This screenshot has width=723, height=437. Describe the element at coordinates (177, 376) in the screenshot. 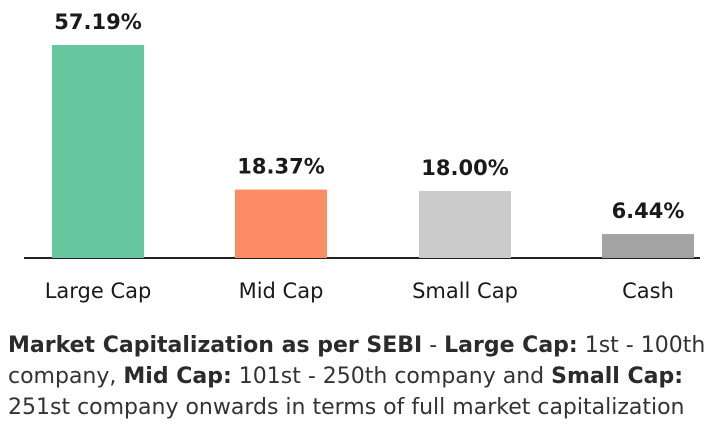

I see `footnote-mid-cap-term: Mid Cap:` at that location.